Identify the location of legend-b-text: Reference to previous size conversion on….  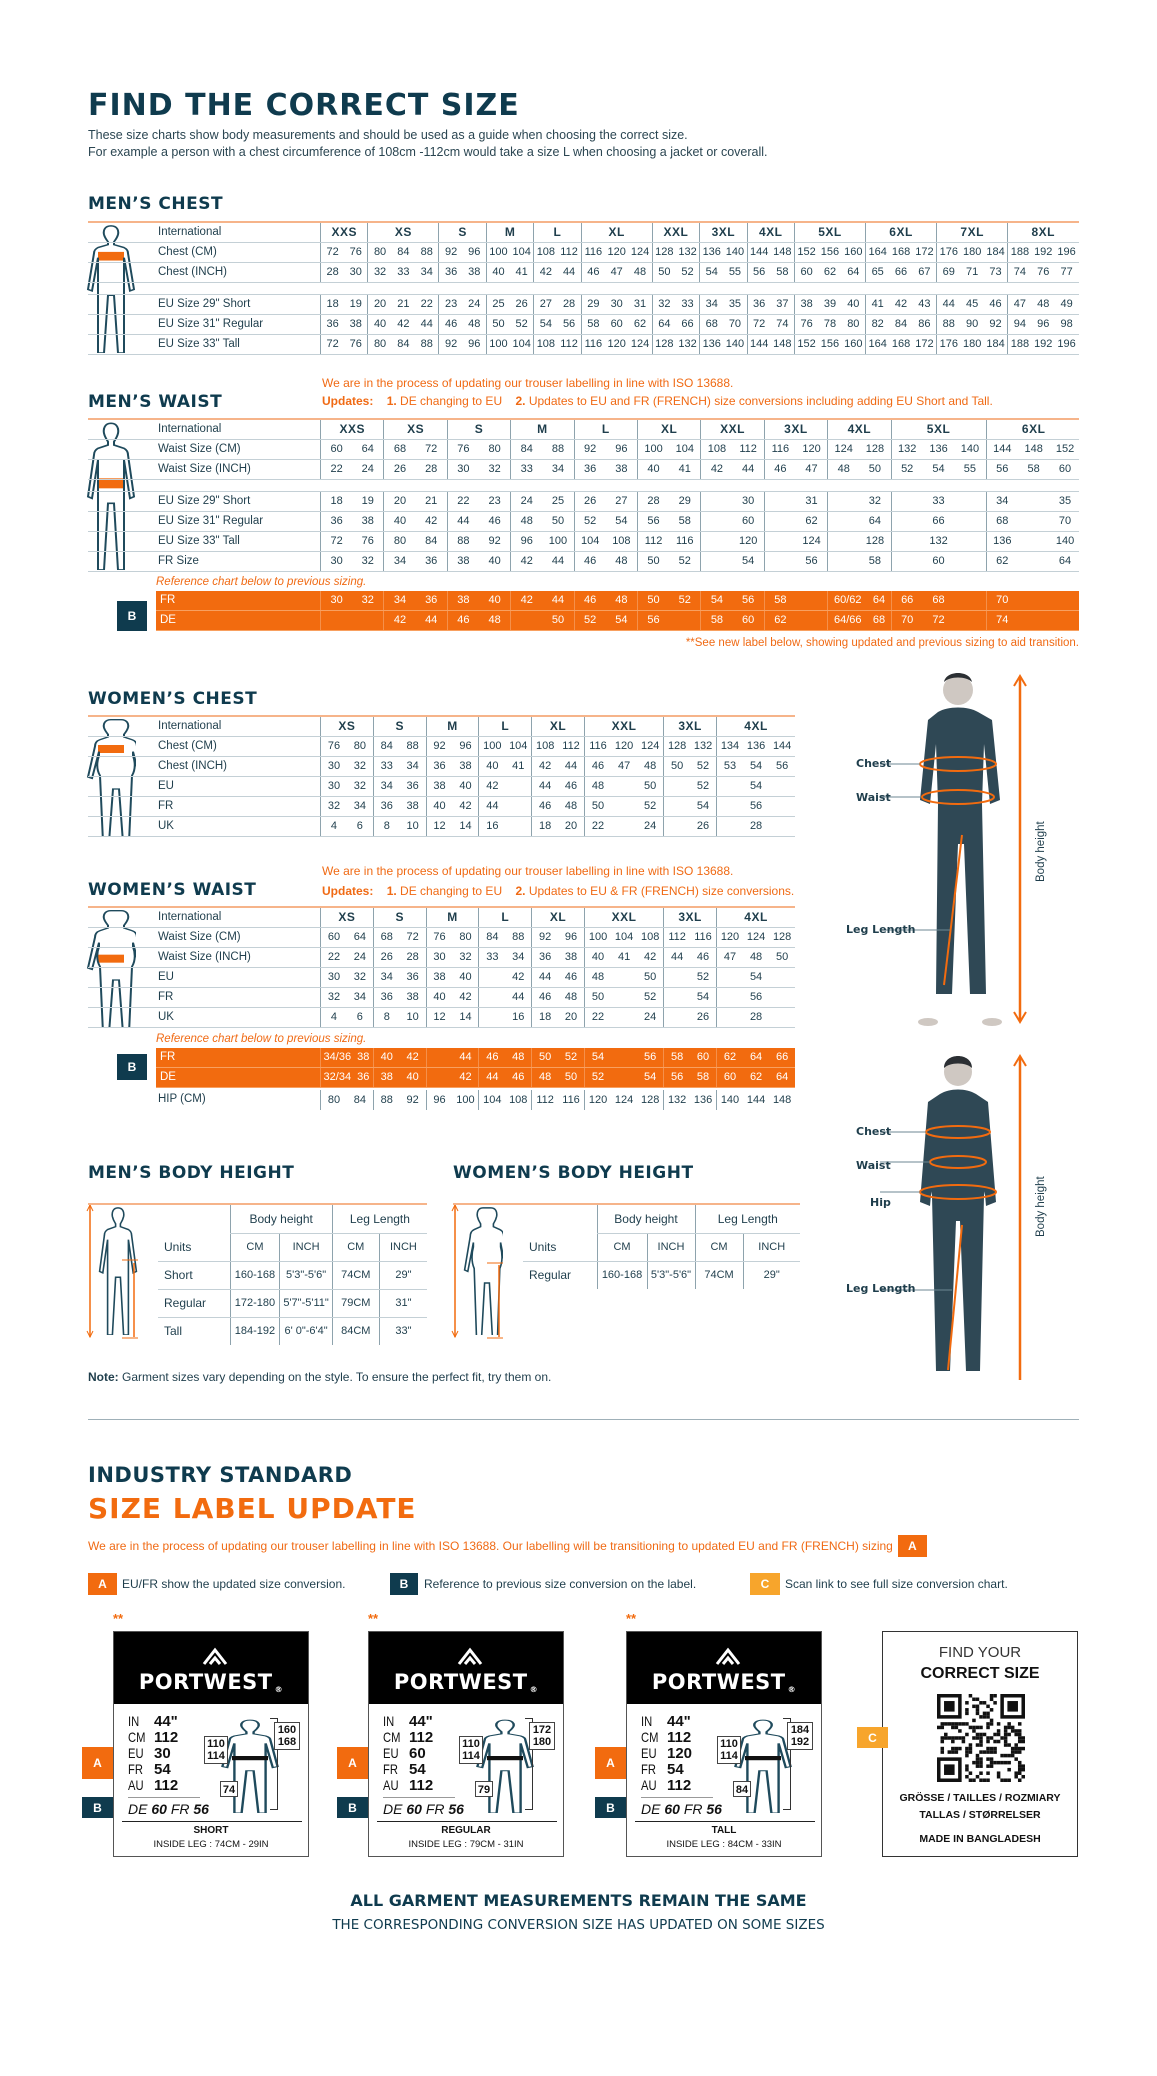
(560, 1584).